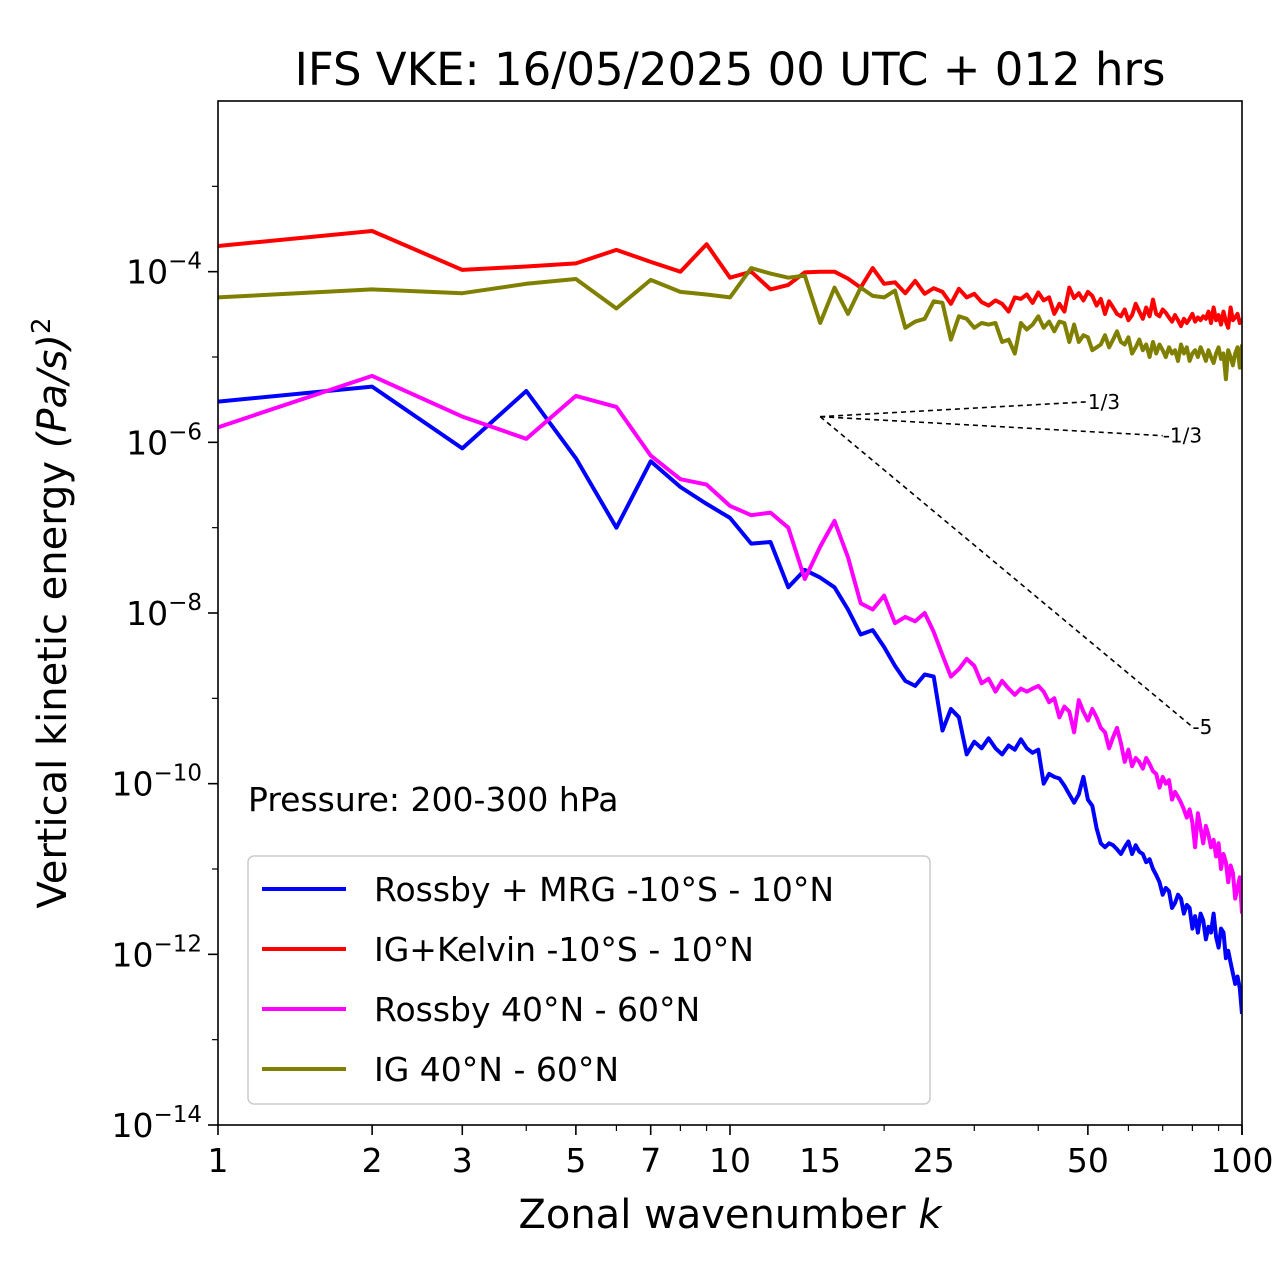 The height and width of the screenshot is (1288, 1280). Describe the element at coordinates (1006, 564) in the screenshot. I see `reference-slope-lines` at that location.